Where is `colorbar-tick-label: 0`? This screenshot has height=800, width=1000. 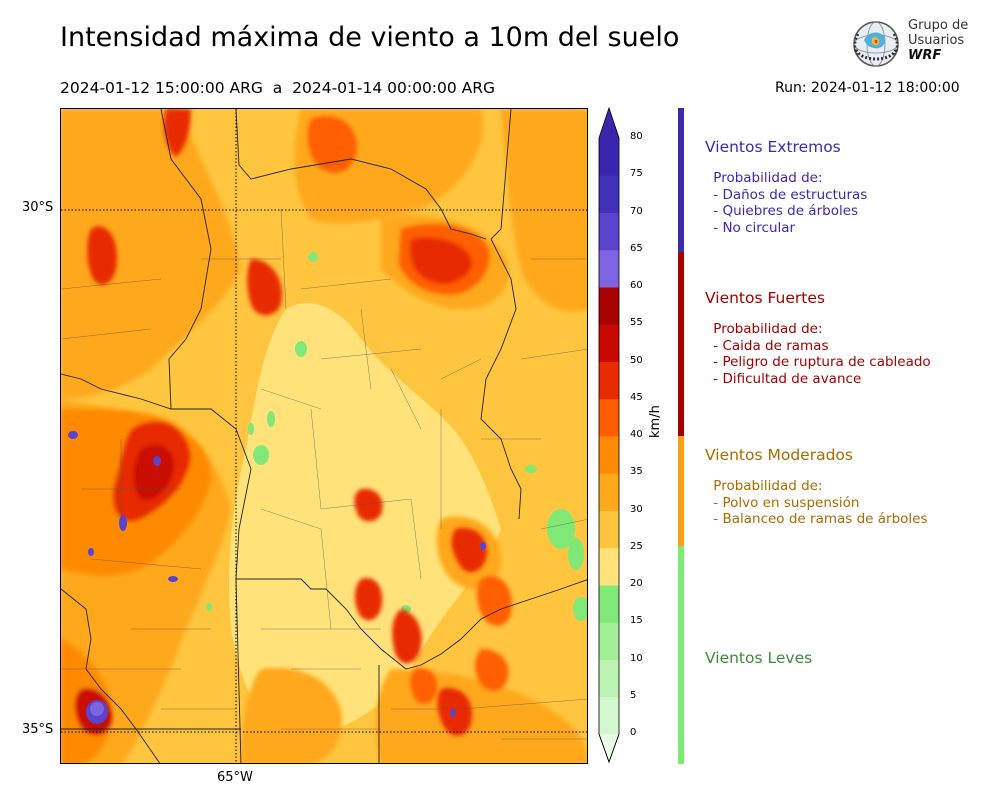
colorbar-tick-label: 0 is located at coordinates (633, 732).